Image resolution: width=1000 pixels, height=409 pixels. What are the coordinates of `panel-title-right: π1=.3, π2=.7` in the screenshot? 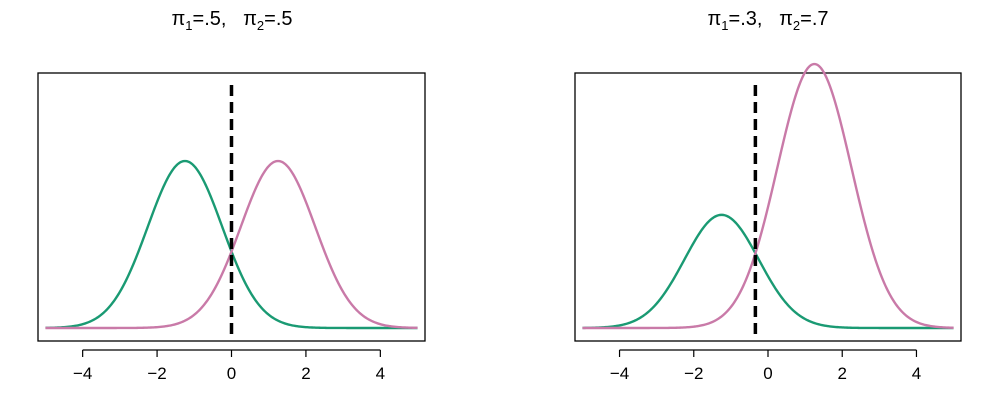 It's located at (768, 20).